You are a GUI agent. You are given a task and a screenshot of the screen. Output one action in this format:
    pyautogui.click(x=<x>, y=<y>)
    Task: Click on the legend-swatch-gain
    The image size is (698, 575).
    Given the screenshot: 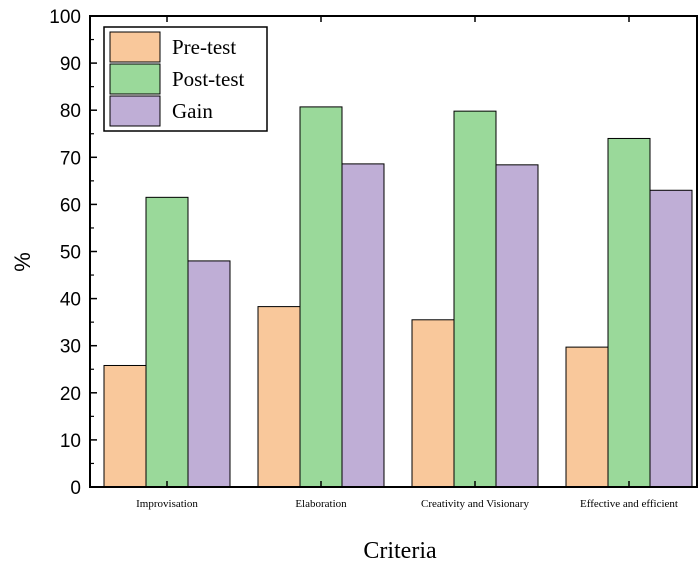 What is the action you would take?
    pyautogui.click(x=135, y=111)
    